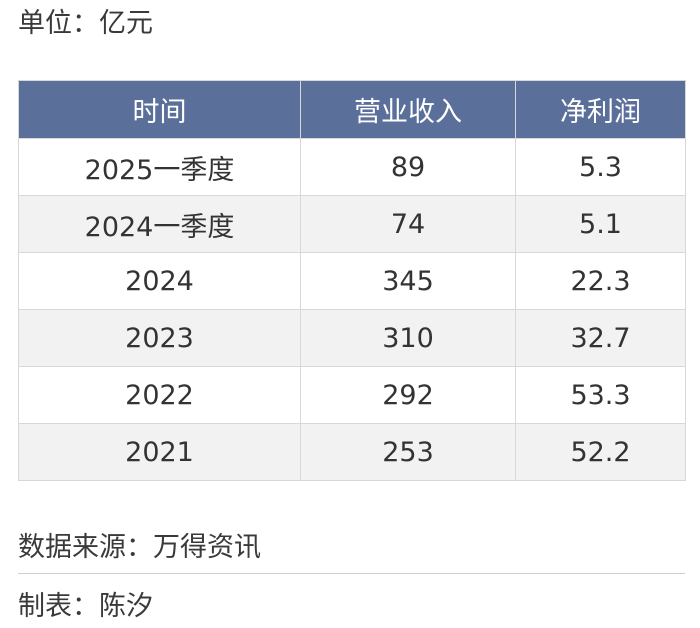 The width and height of the screenshot is (700, 628). I want to click on cell-revenue: 74, so click(408, 224).